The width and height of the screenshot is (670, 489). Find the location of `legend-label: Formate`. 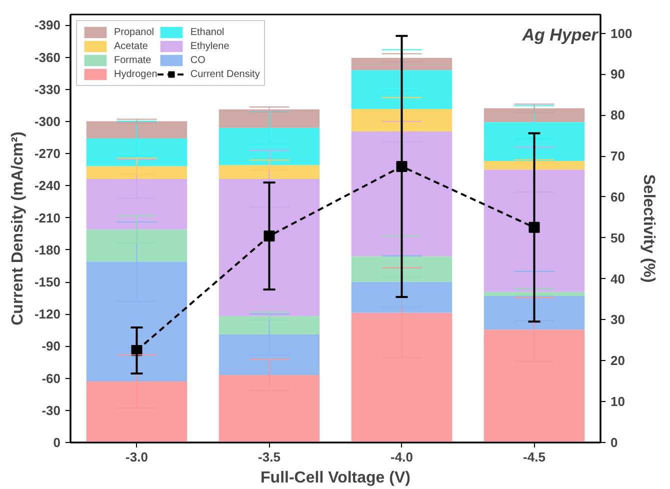

legend-label: Formate is located at coordinates (133, 60).